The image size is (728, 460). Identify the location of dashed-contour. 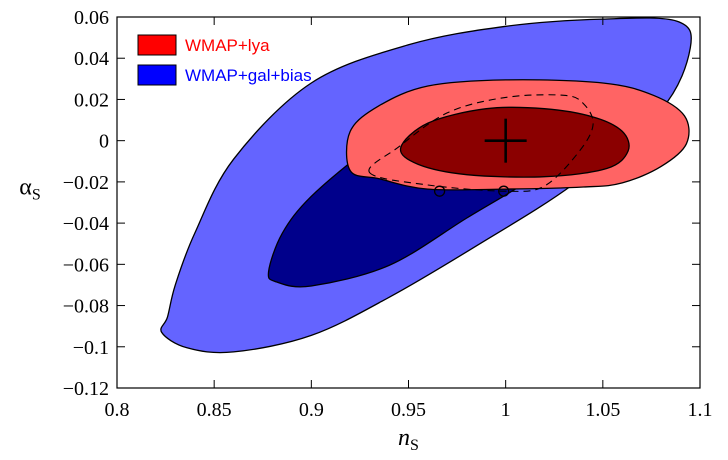
(481, 143).